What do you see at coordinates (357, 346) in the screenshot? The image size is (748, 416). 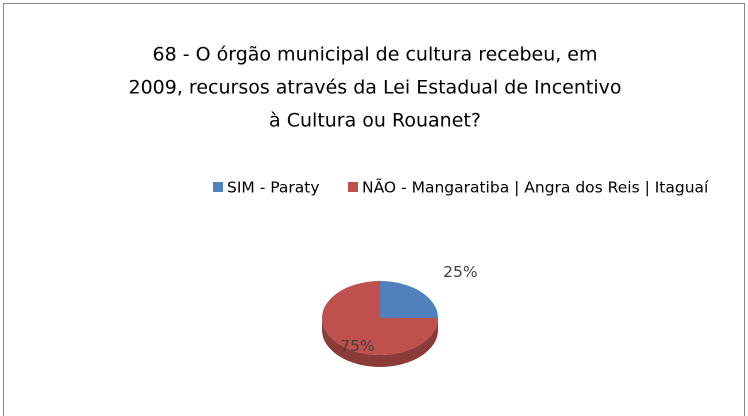 I see `data-label: 75%` at bounding box center [357, 346].